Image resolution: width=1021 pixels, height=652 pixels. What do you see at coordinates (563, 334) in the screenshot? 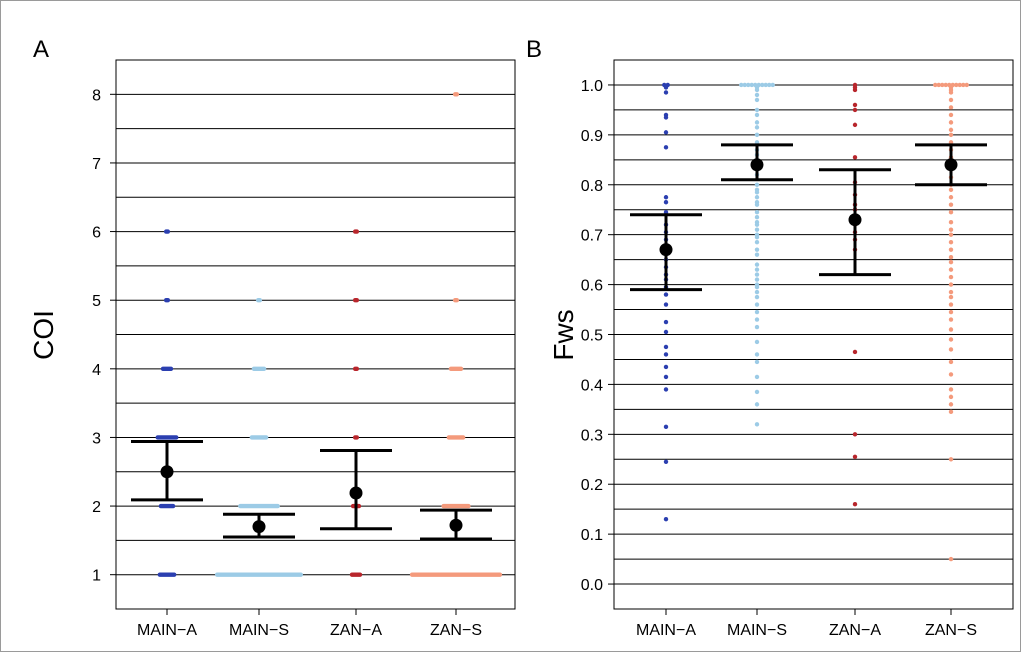
I see `y-axis-title-b: Fws` at bounding box center [563, 334].